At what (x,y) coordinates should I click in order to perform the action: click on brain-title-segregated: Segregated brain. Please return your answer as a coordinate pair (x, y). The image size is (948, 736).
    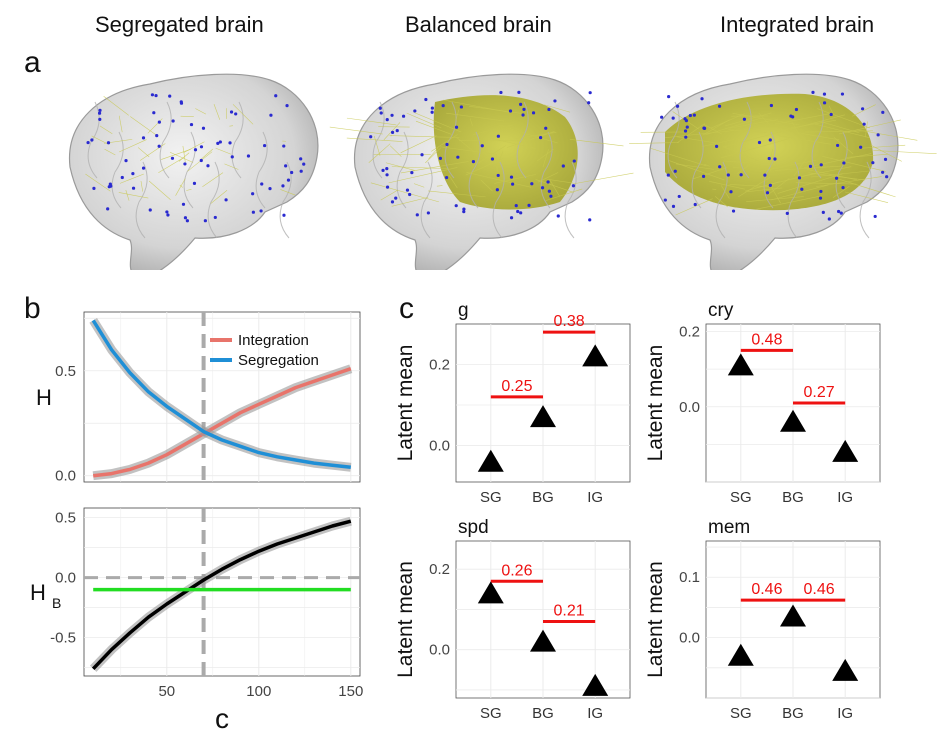
    Looking at the image, I should click on (179, 24).